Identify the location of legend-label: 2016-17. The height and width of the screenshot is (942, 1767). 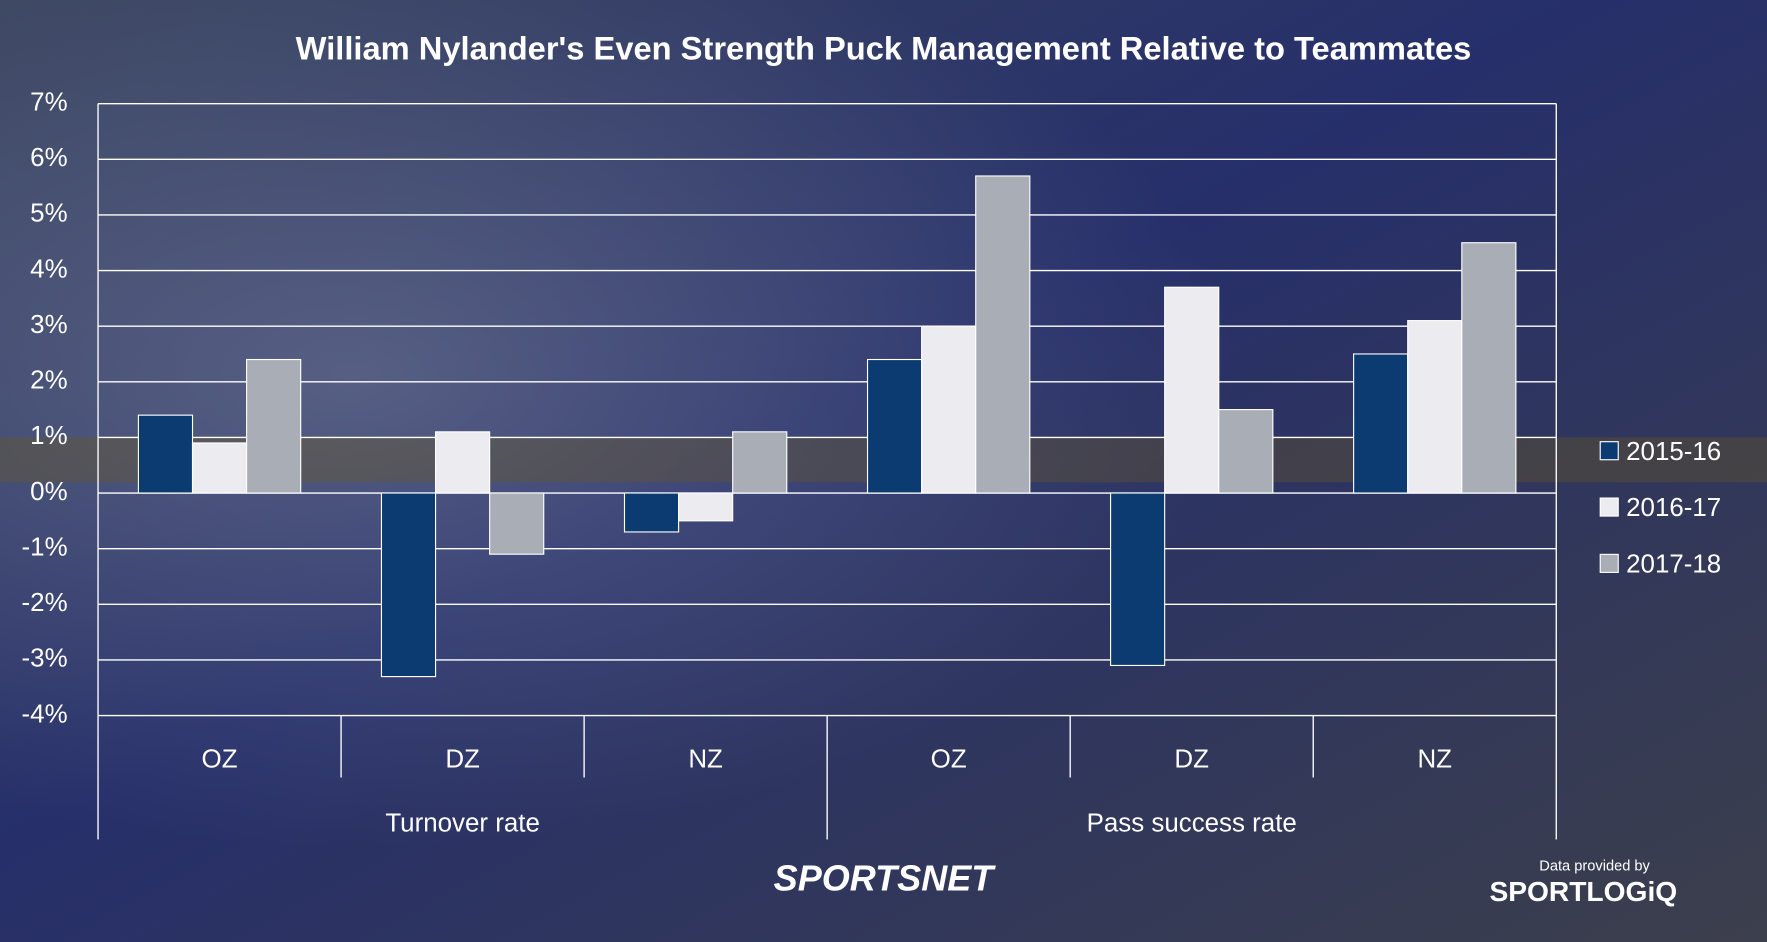
(1673, 508).